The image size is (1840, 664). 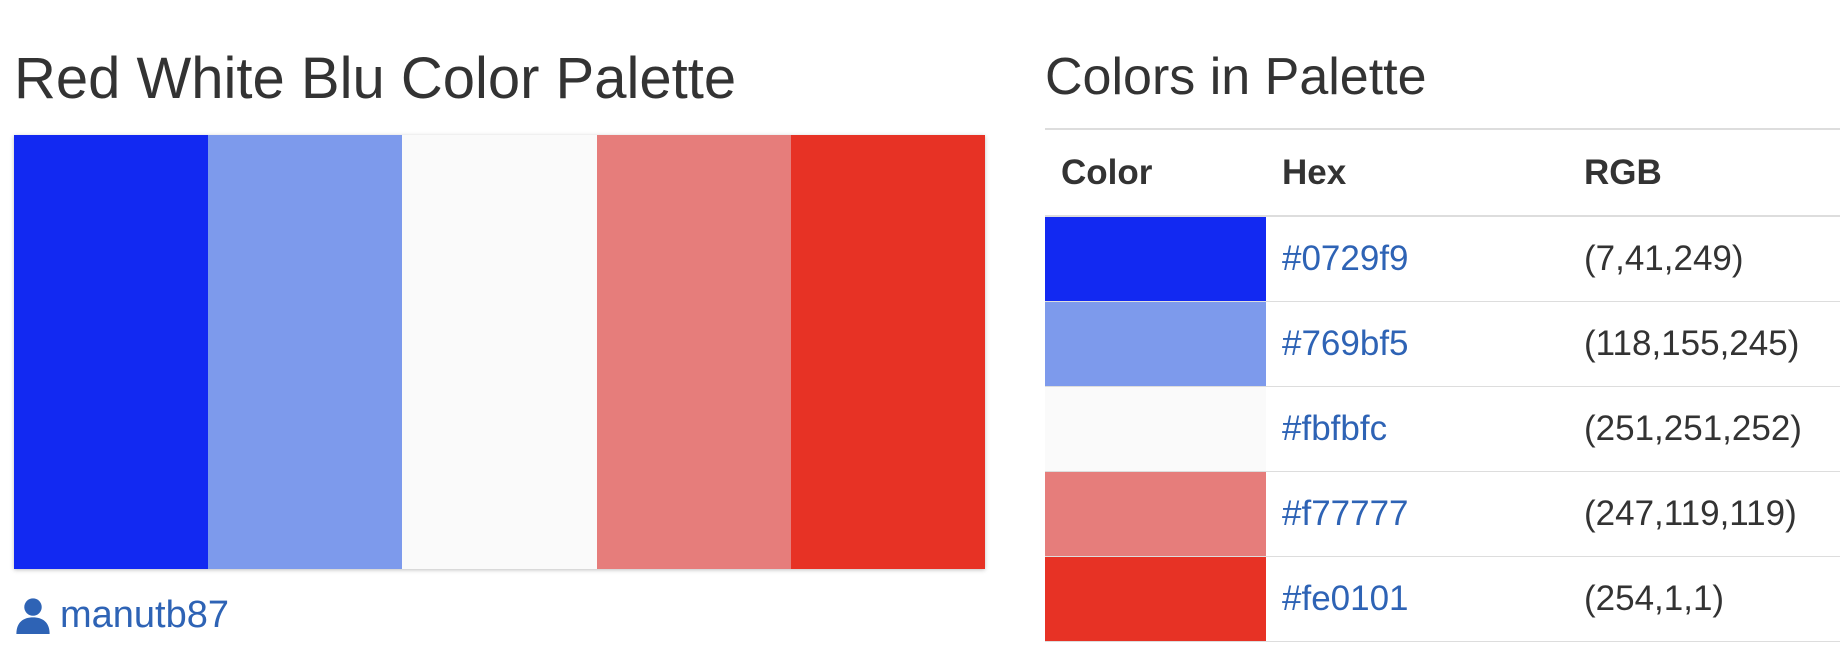 I want to click on rgb-value: (251,251,252), so click(x=1693, y=428).